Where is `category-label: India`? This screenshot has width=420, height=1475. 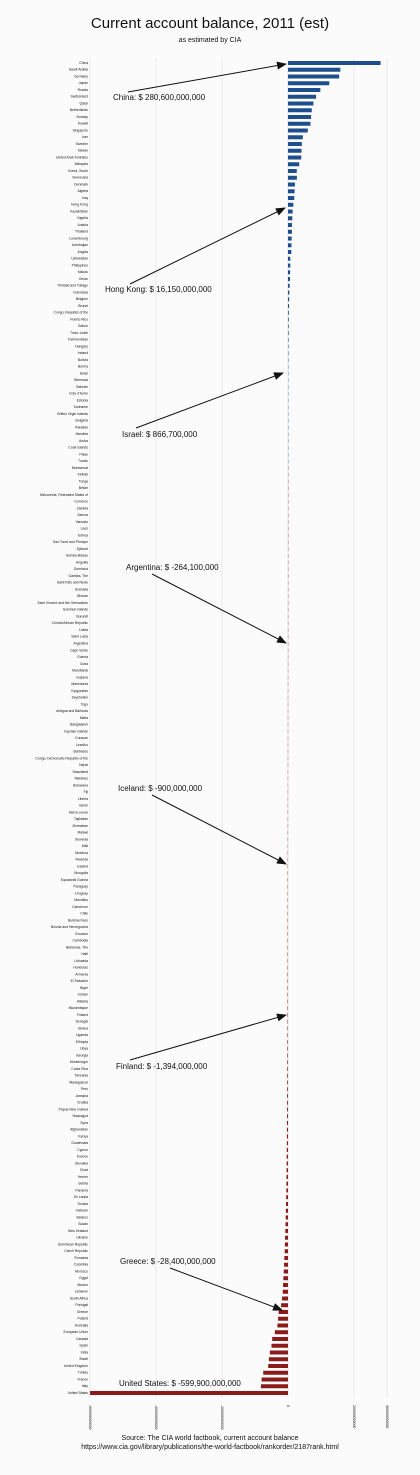
category-label: India is located at coordinates (84, 1352).